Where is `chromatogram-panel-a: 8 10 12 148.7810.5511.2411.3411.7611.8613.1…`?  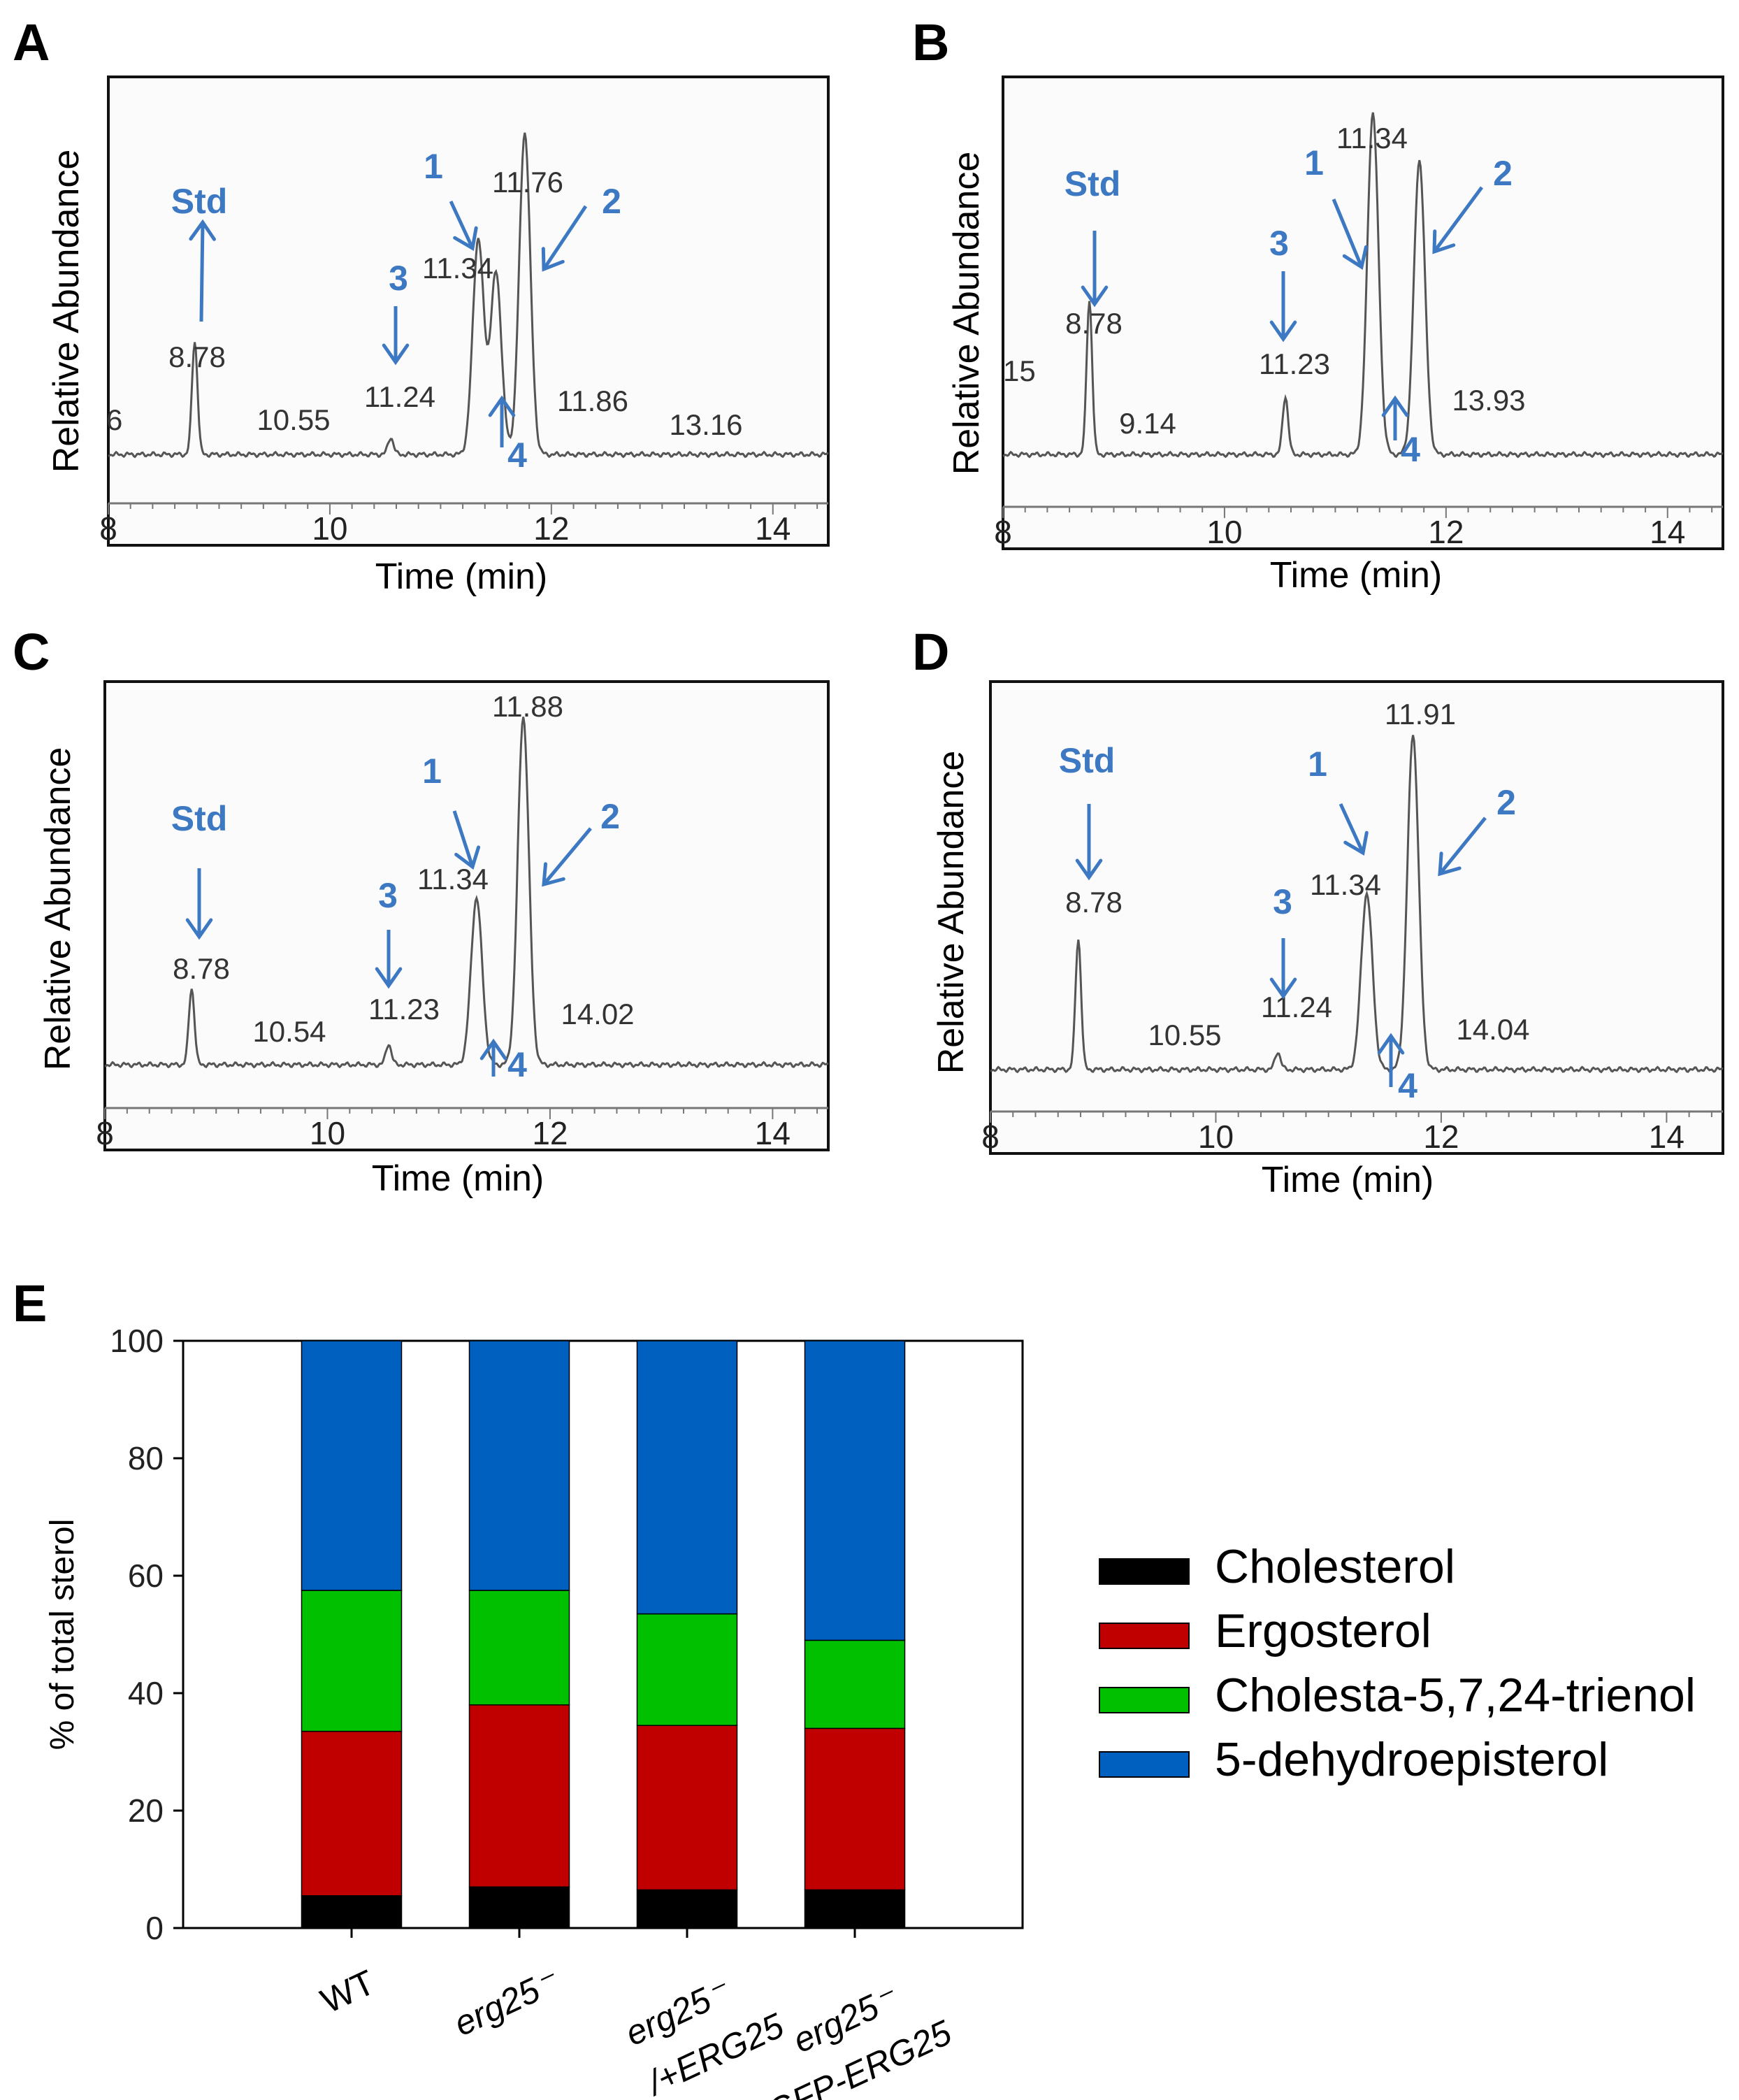 chromatogram-panel-a: 8 10 12 148.7810.5511.2411.3411.7611.8613.1… is located at coordinates (438, 336).